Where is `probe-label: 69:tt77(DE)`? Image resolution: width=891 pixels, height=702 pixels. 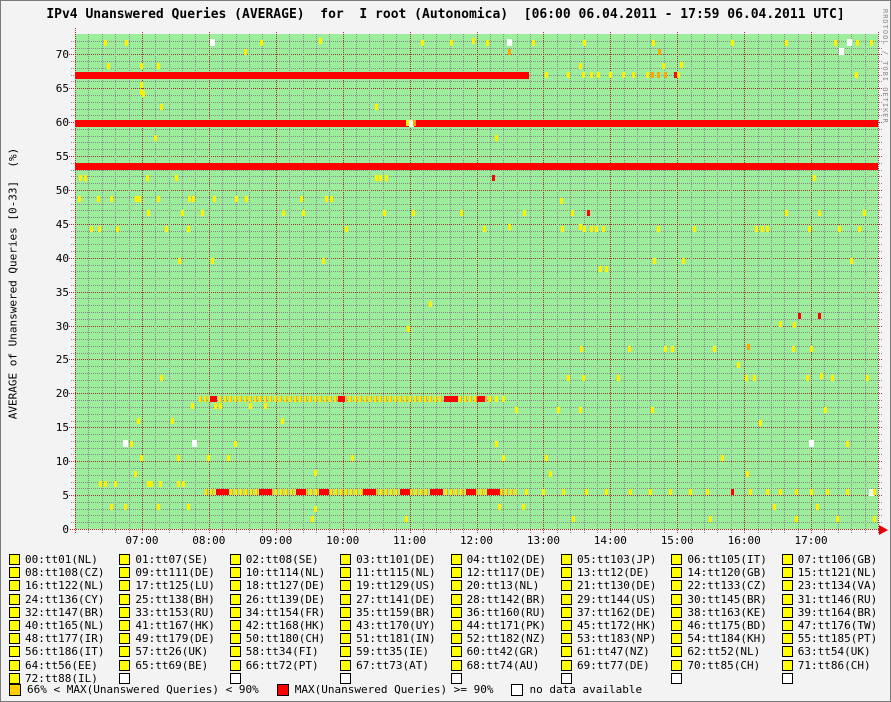
probe-label: 69:tt77(DE) is located at coordinates (613, 665).